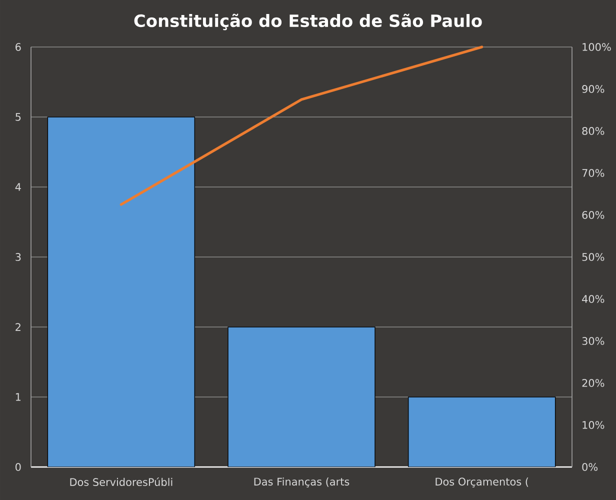  What do you see at coordinates (593, 425) in the screenshot?
I see `y2-tick-label: 10%` at bounding box center [593, 425].